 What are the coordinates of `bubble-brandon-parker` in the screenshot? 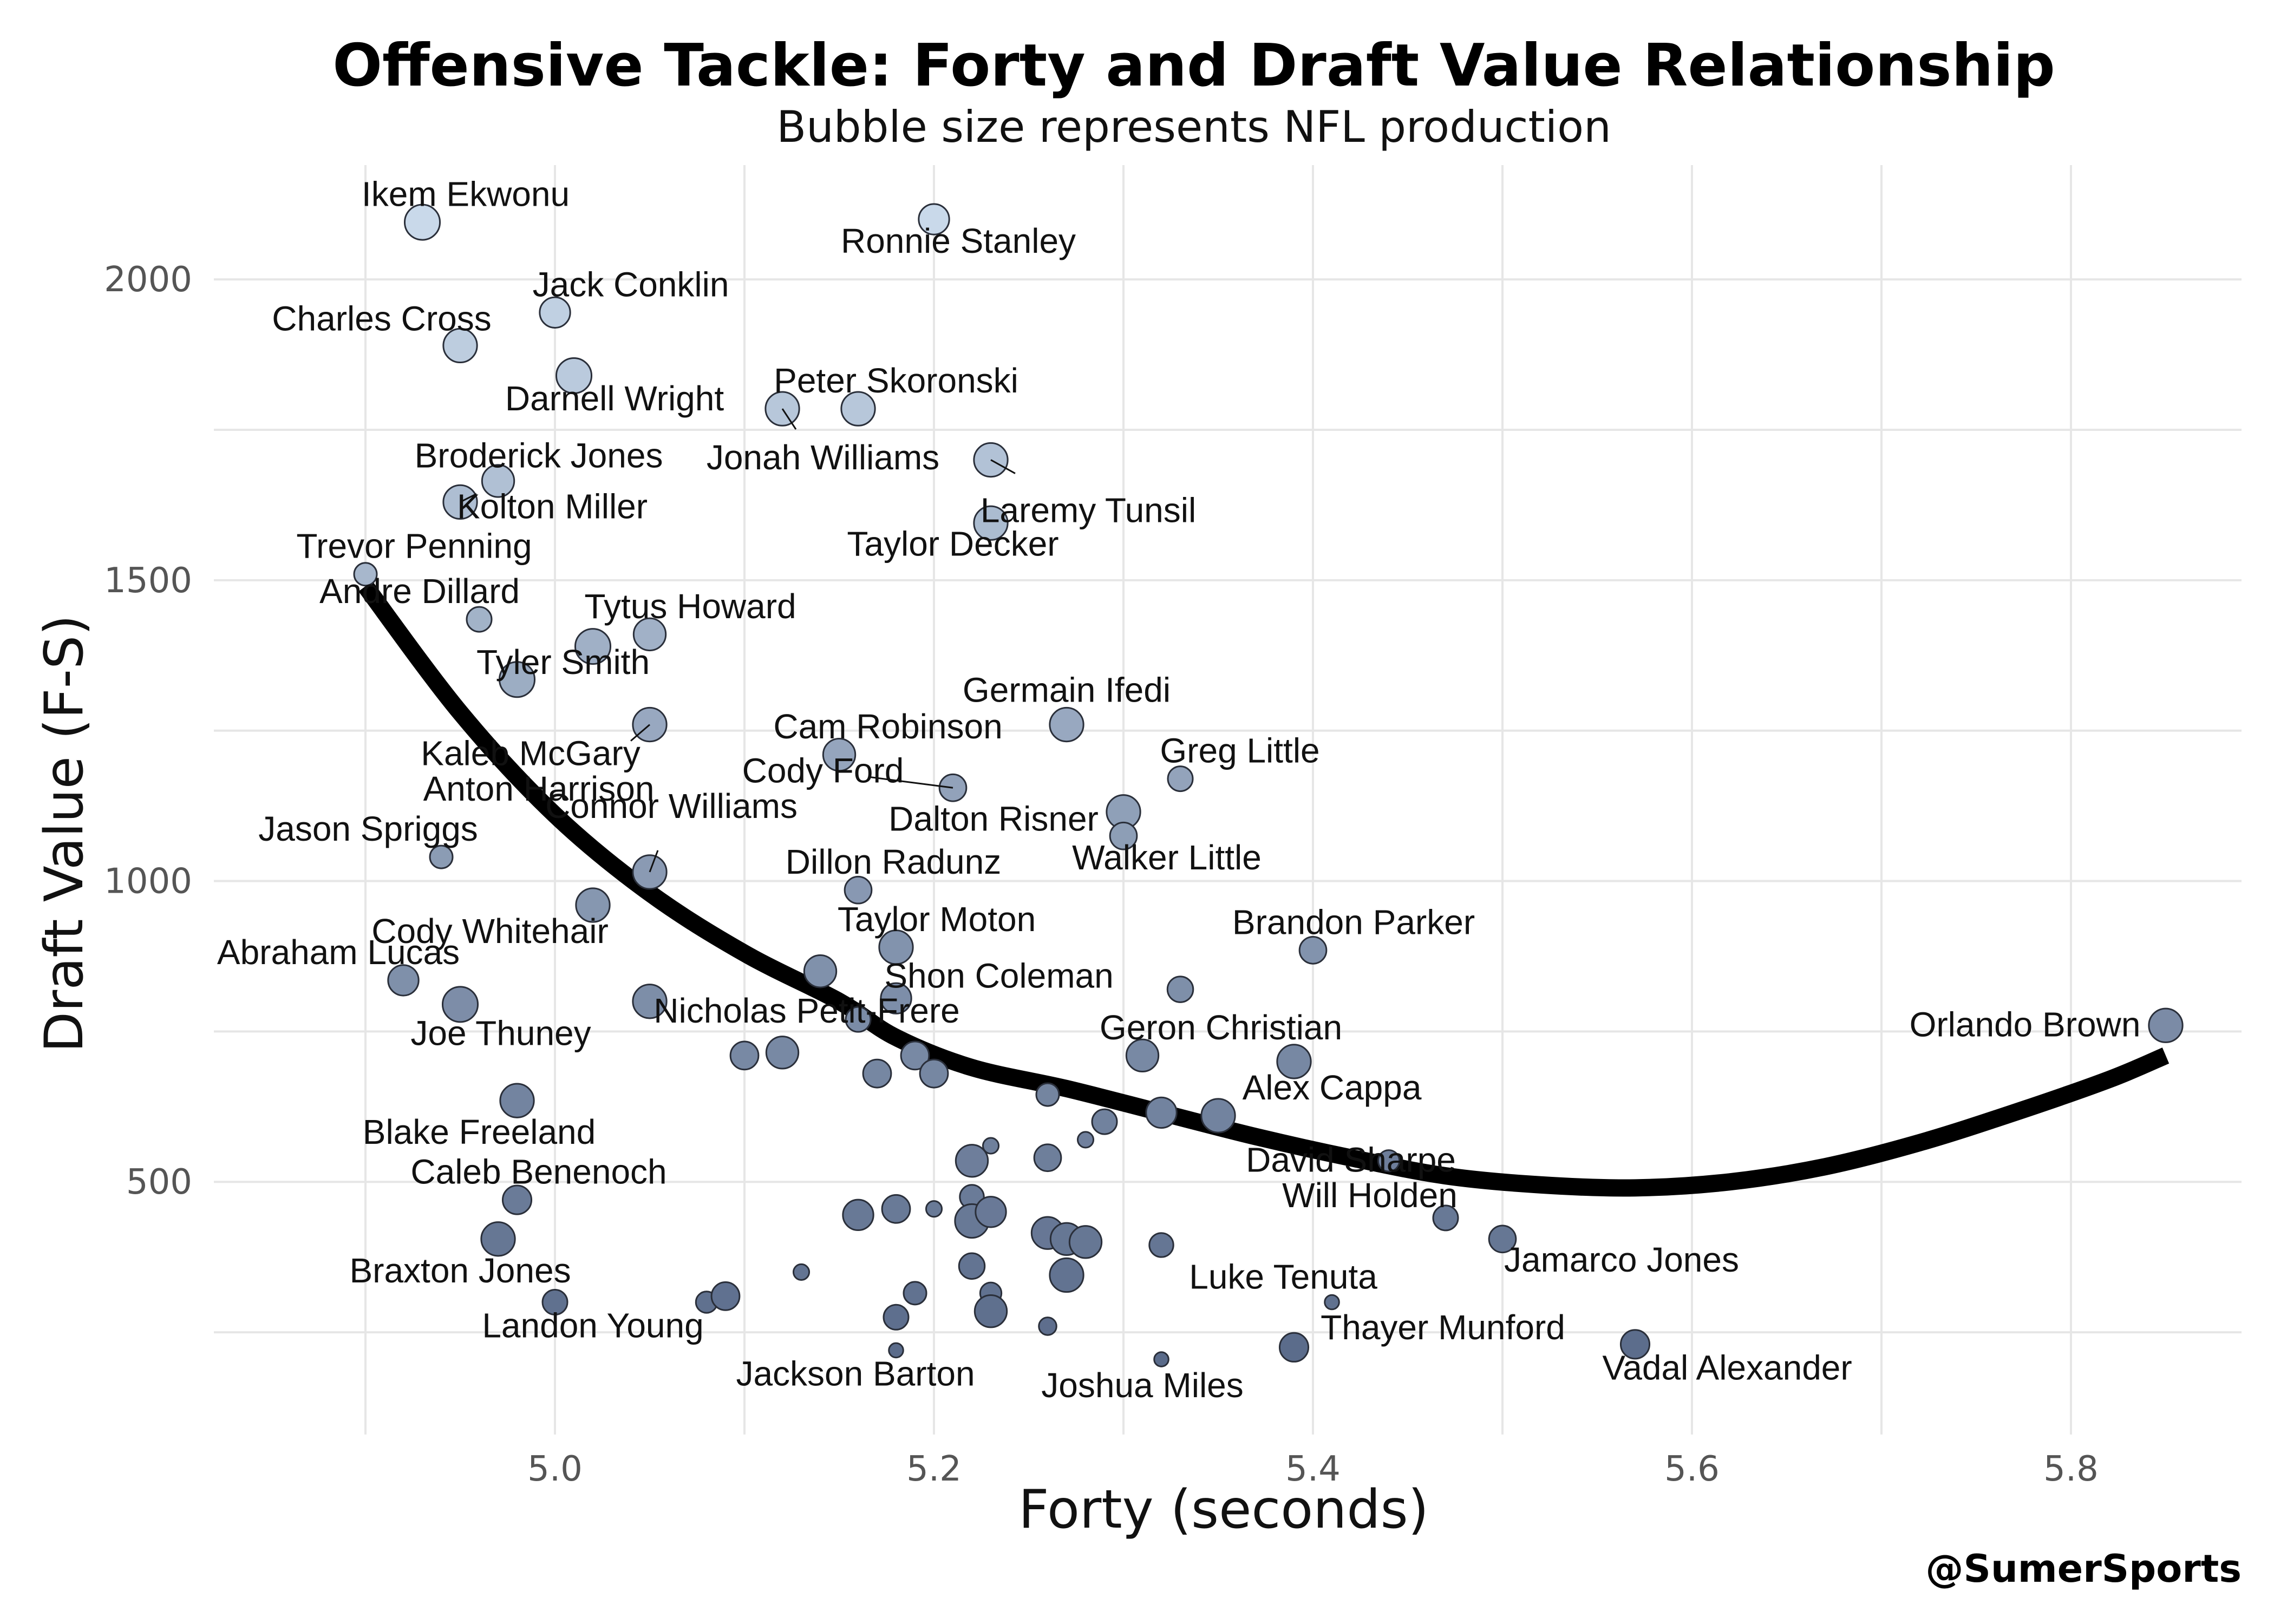 It's located at (1313, 950).